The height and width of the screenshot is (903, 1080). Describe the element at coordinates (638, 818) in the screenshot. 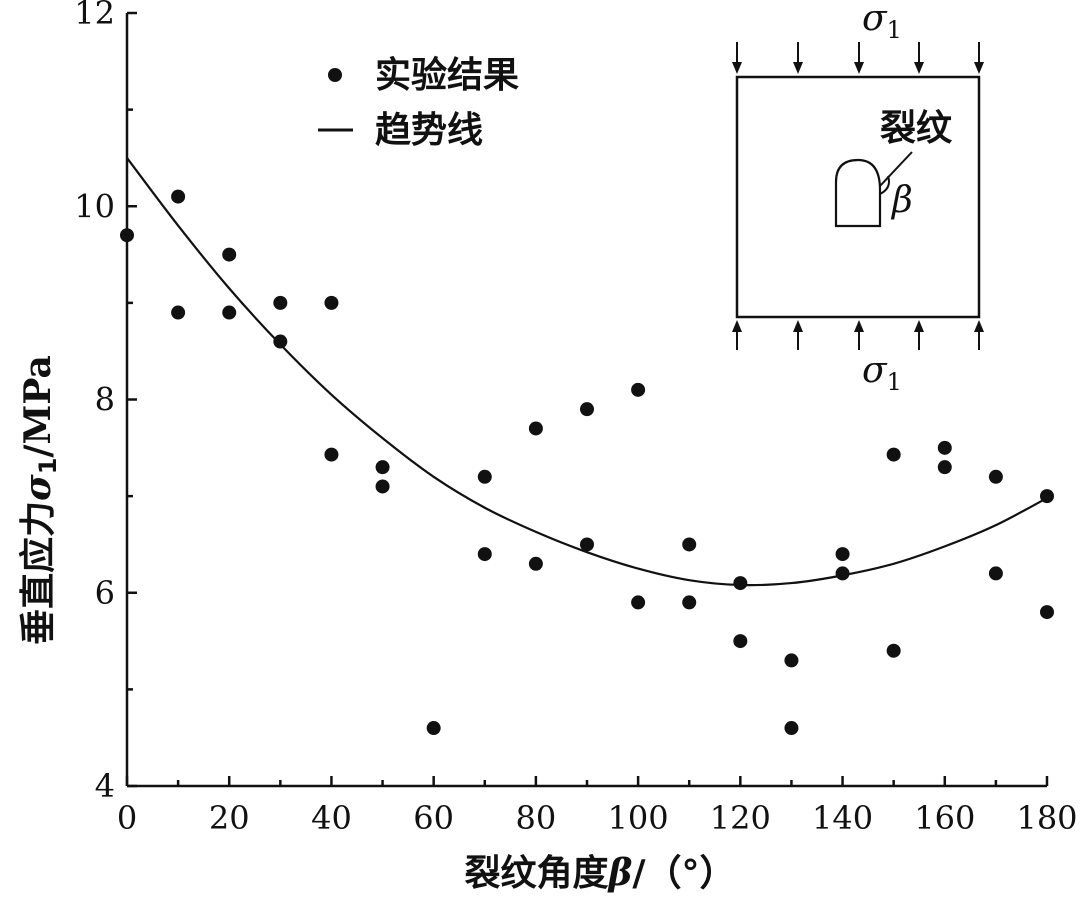

I see `x-tick-label: 100` at that location.